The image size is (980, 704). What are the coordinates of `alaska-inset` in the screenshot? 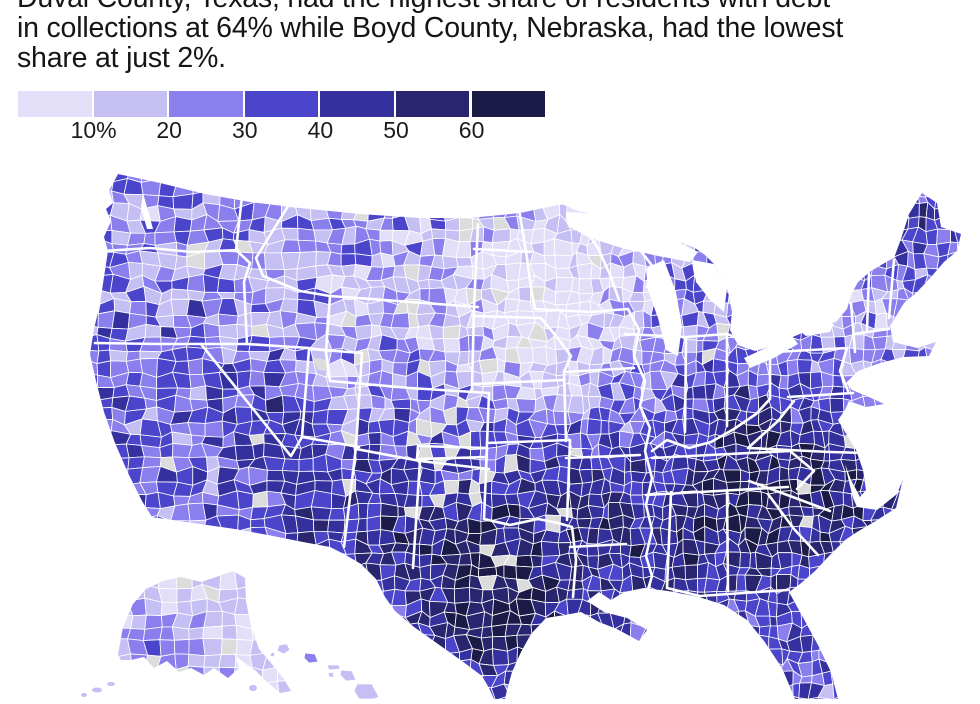 It's located at (204, 628).